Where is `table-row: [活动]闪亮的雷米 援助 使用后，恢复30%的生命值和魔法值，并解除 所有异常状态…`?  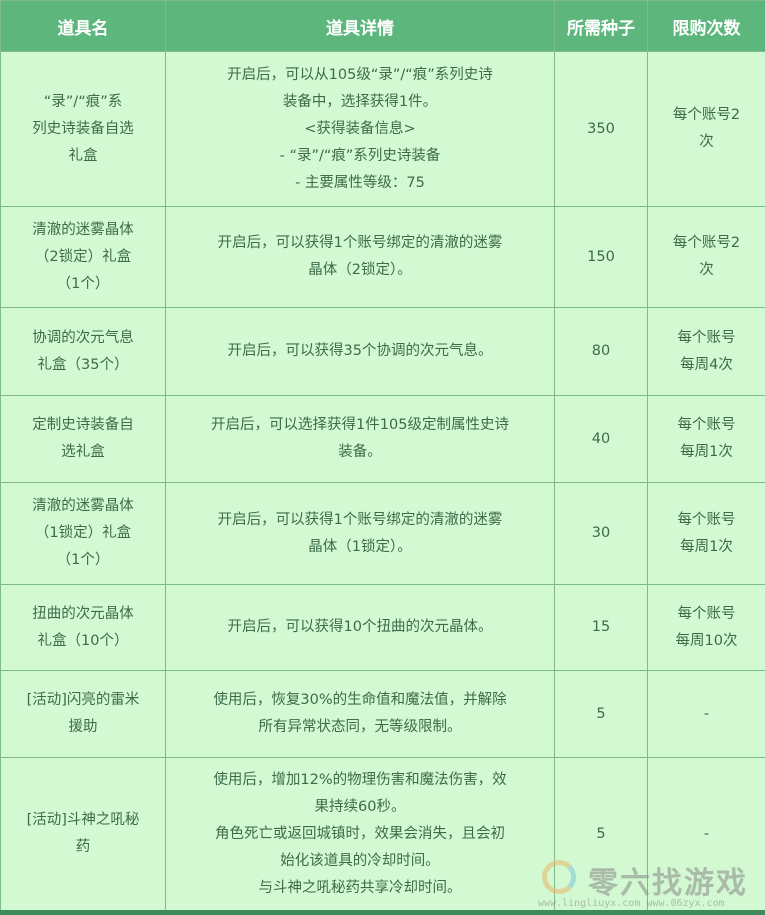 table-row: [活动]闪亮的雷米 援助 使用后，恢复30%的生命值和魔法值，并解除 所有异常状态… is located at coordinates (382, 714).